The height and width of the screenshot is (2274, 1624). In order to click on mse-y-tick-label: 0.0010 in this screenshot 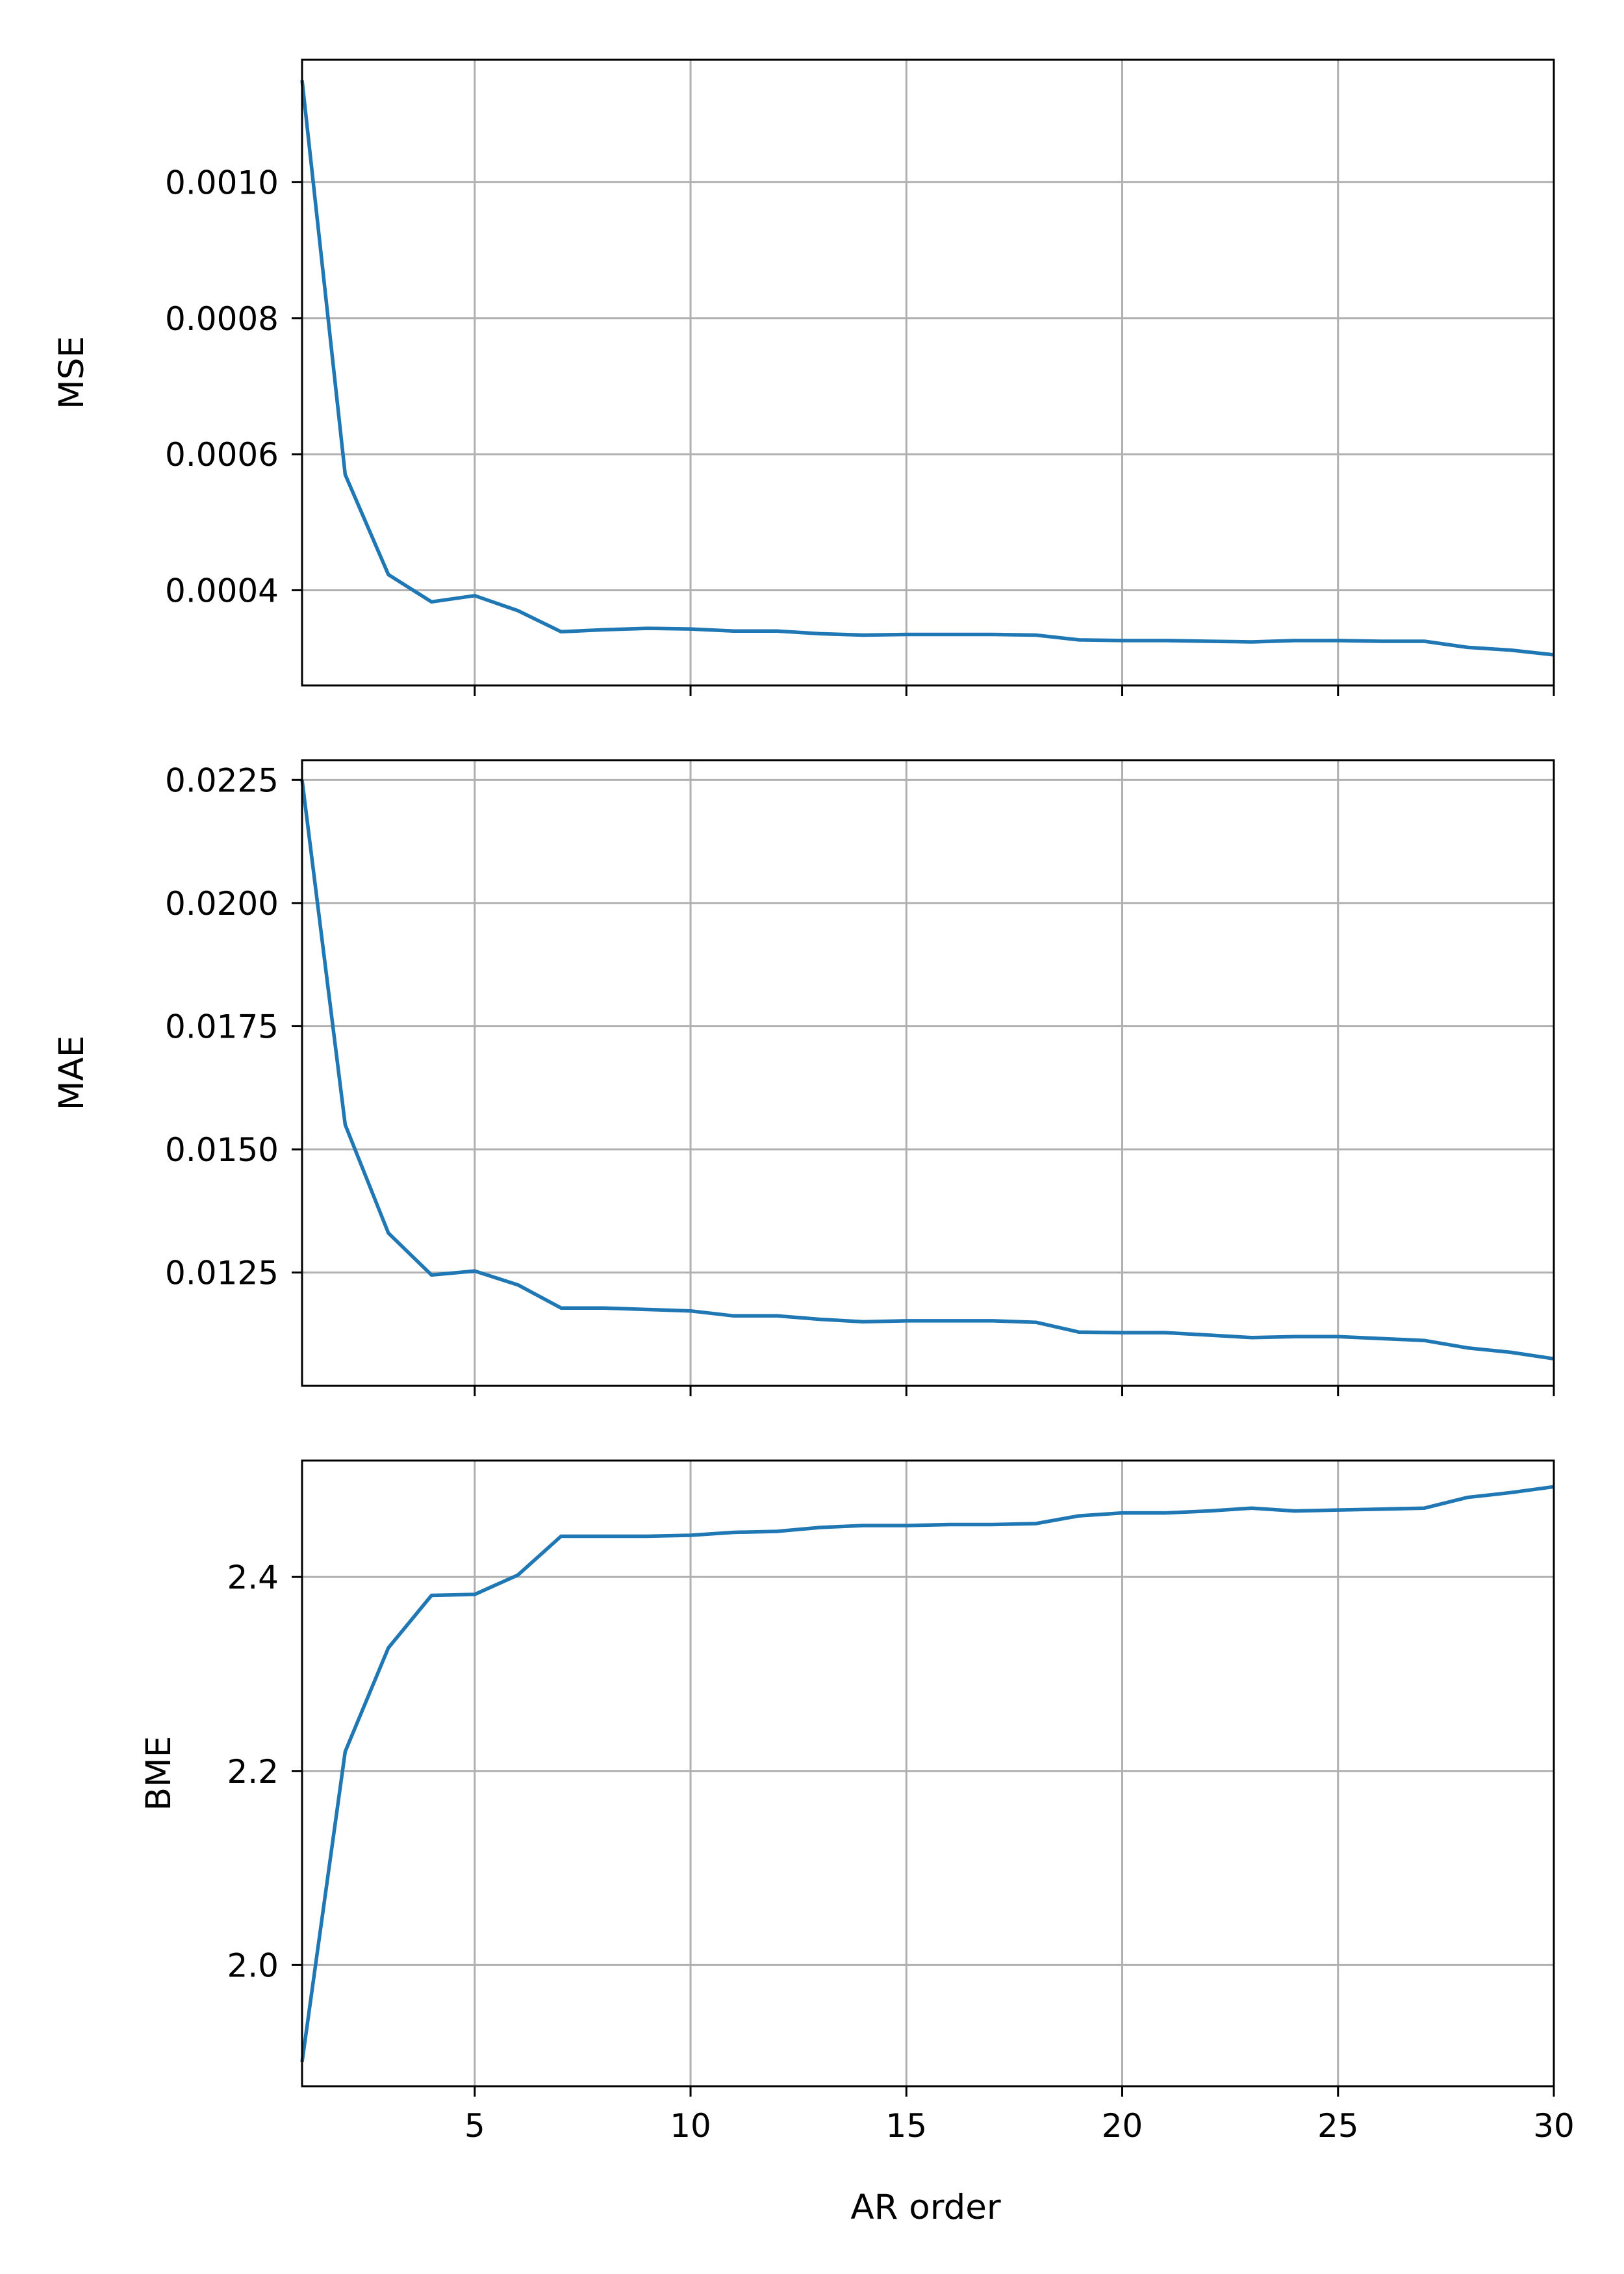, I will do `click(222, 182)`.